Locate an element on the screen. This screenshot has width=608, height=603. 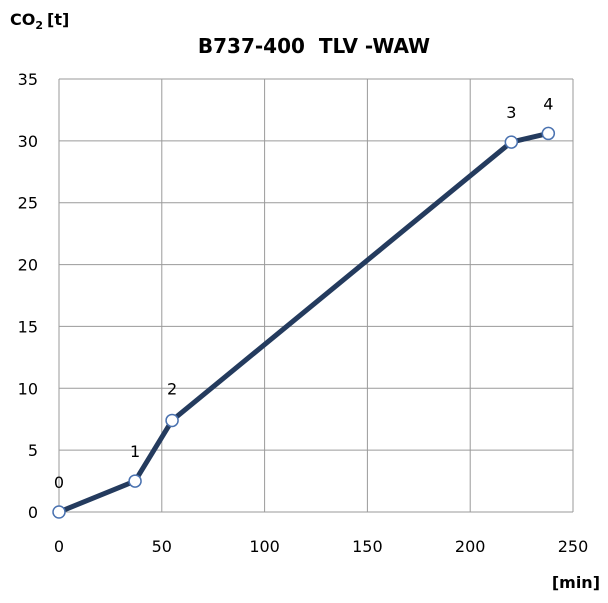
x-tick-label: 150 is located at coordinates (367, 546).